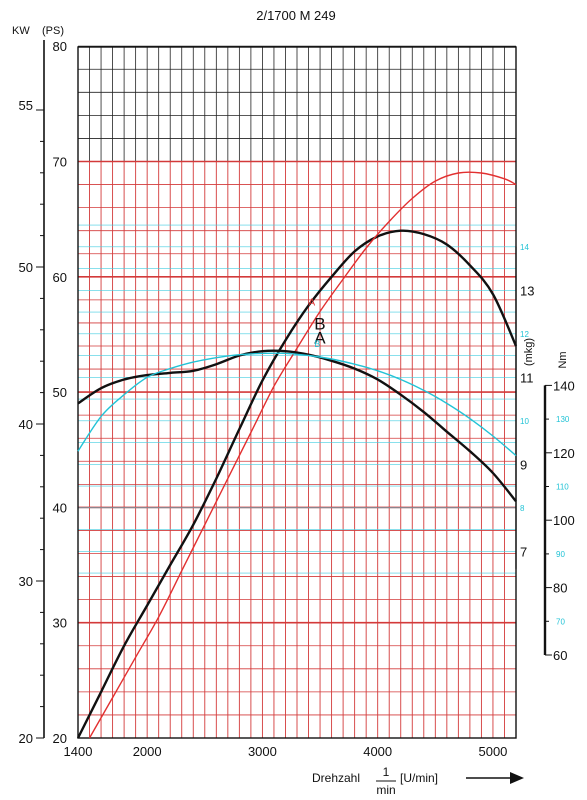 The image size is (587, 800). I want to click on x-unit-numerator: 1, so click(386, 772).